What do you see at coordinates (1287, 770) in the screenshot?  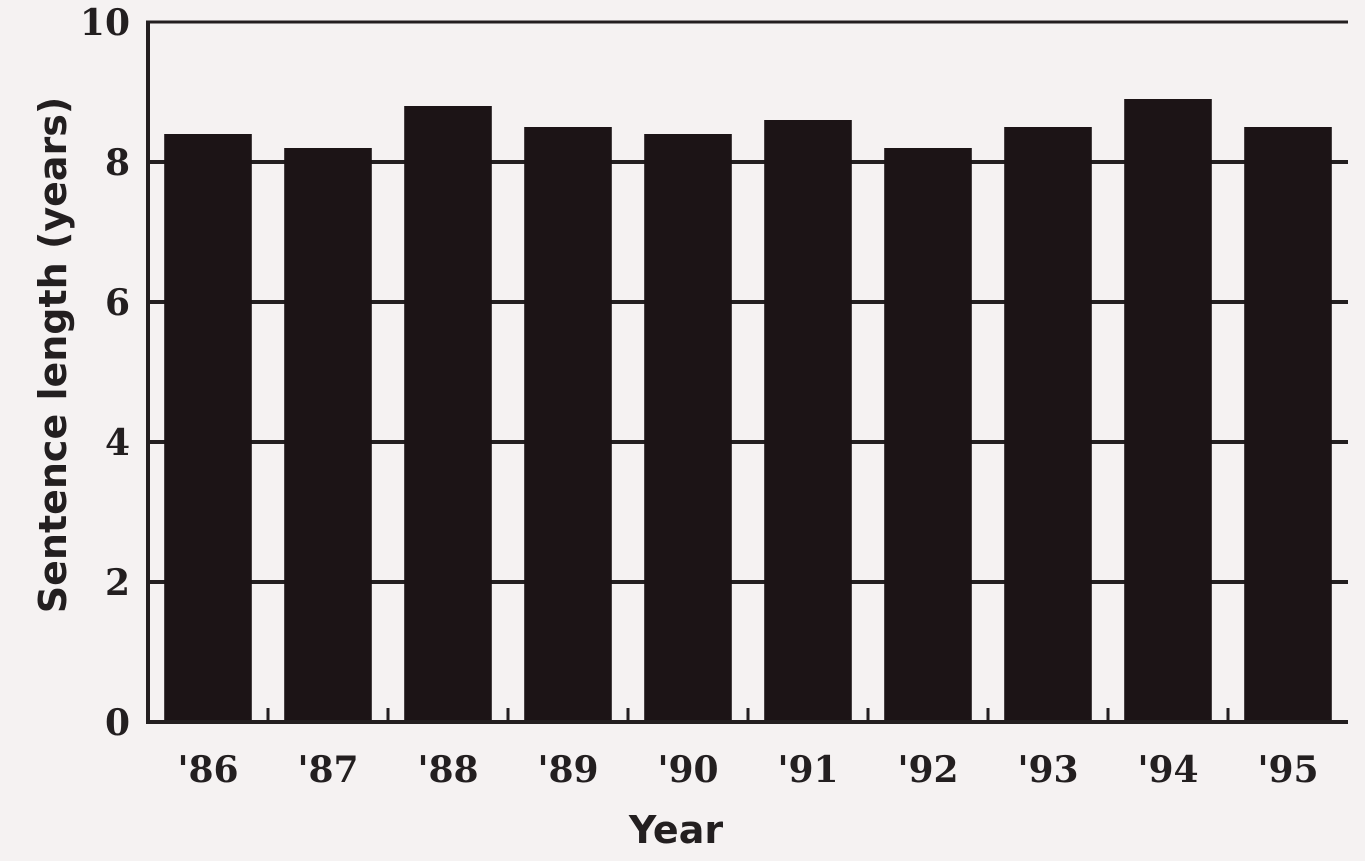 I see `x-tick-label: '95` at bounding box center [1287, 770].